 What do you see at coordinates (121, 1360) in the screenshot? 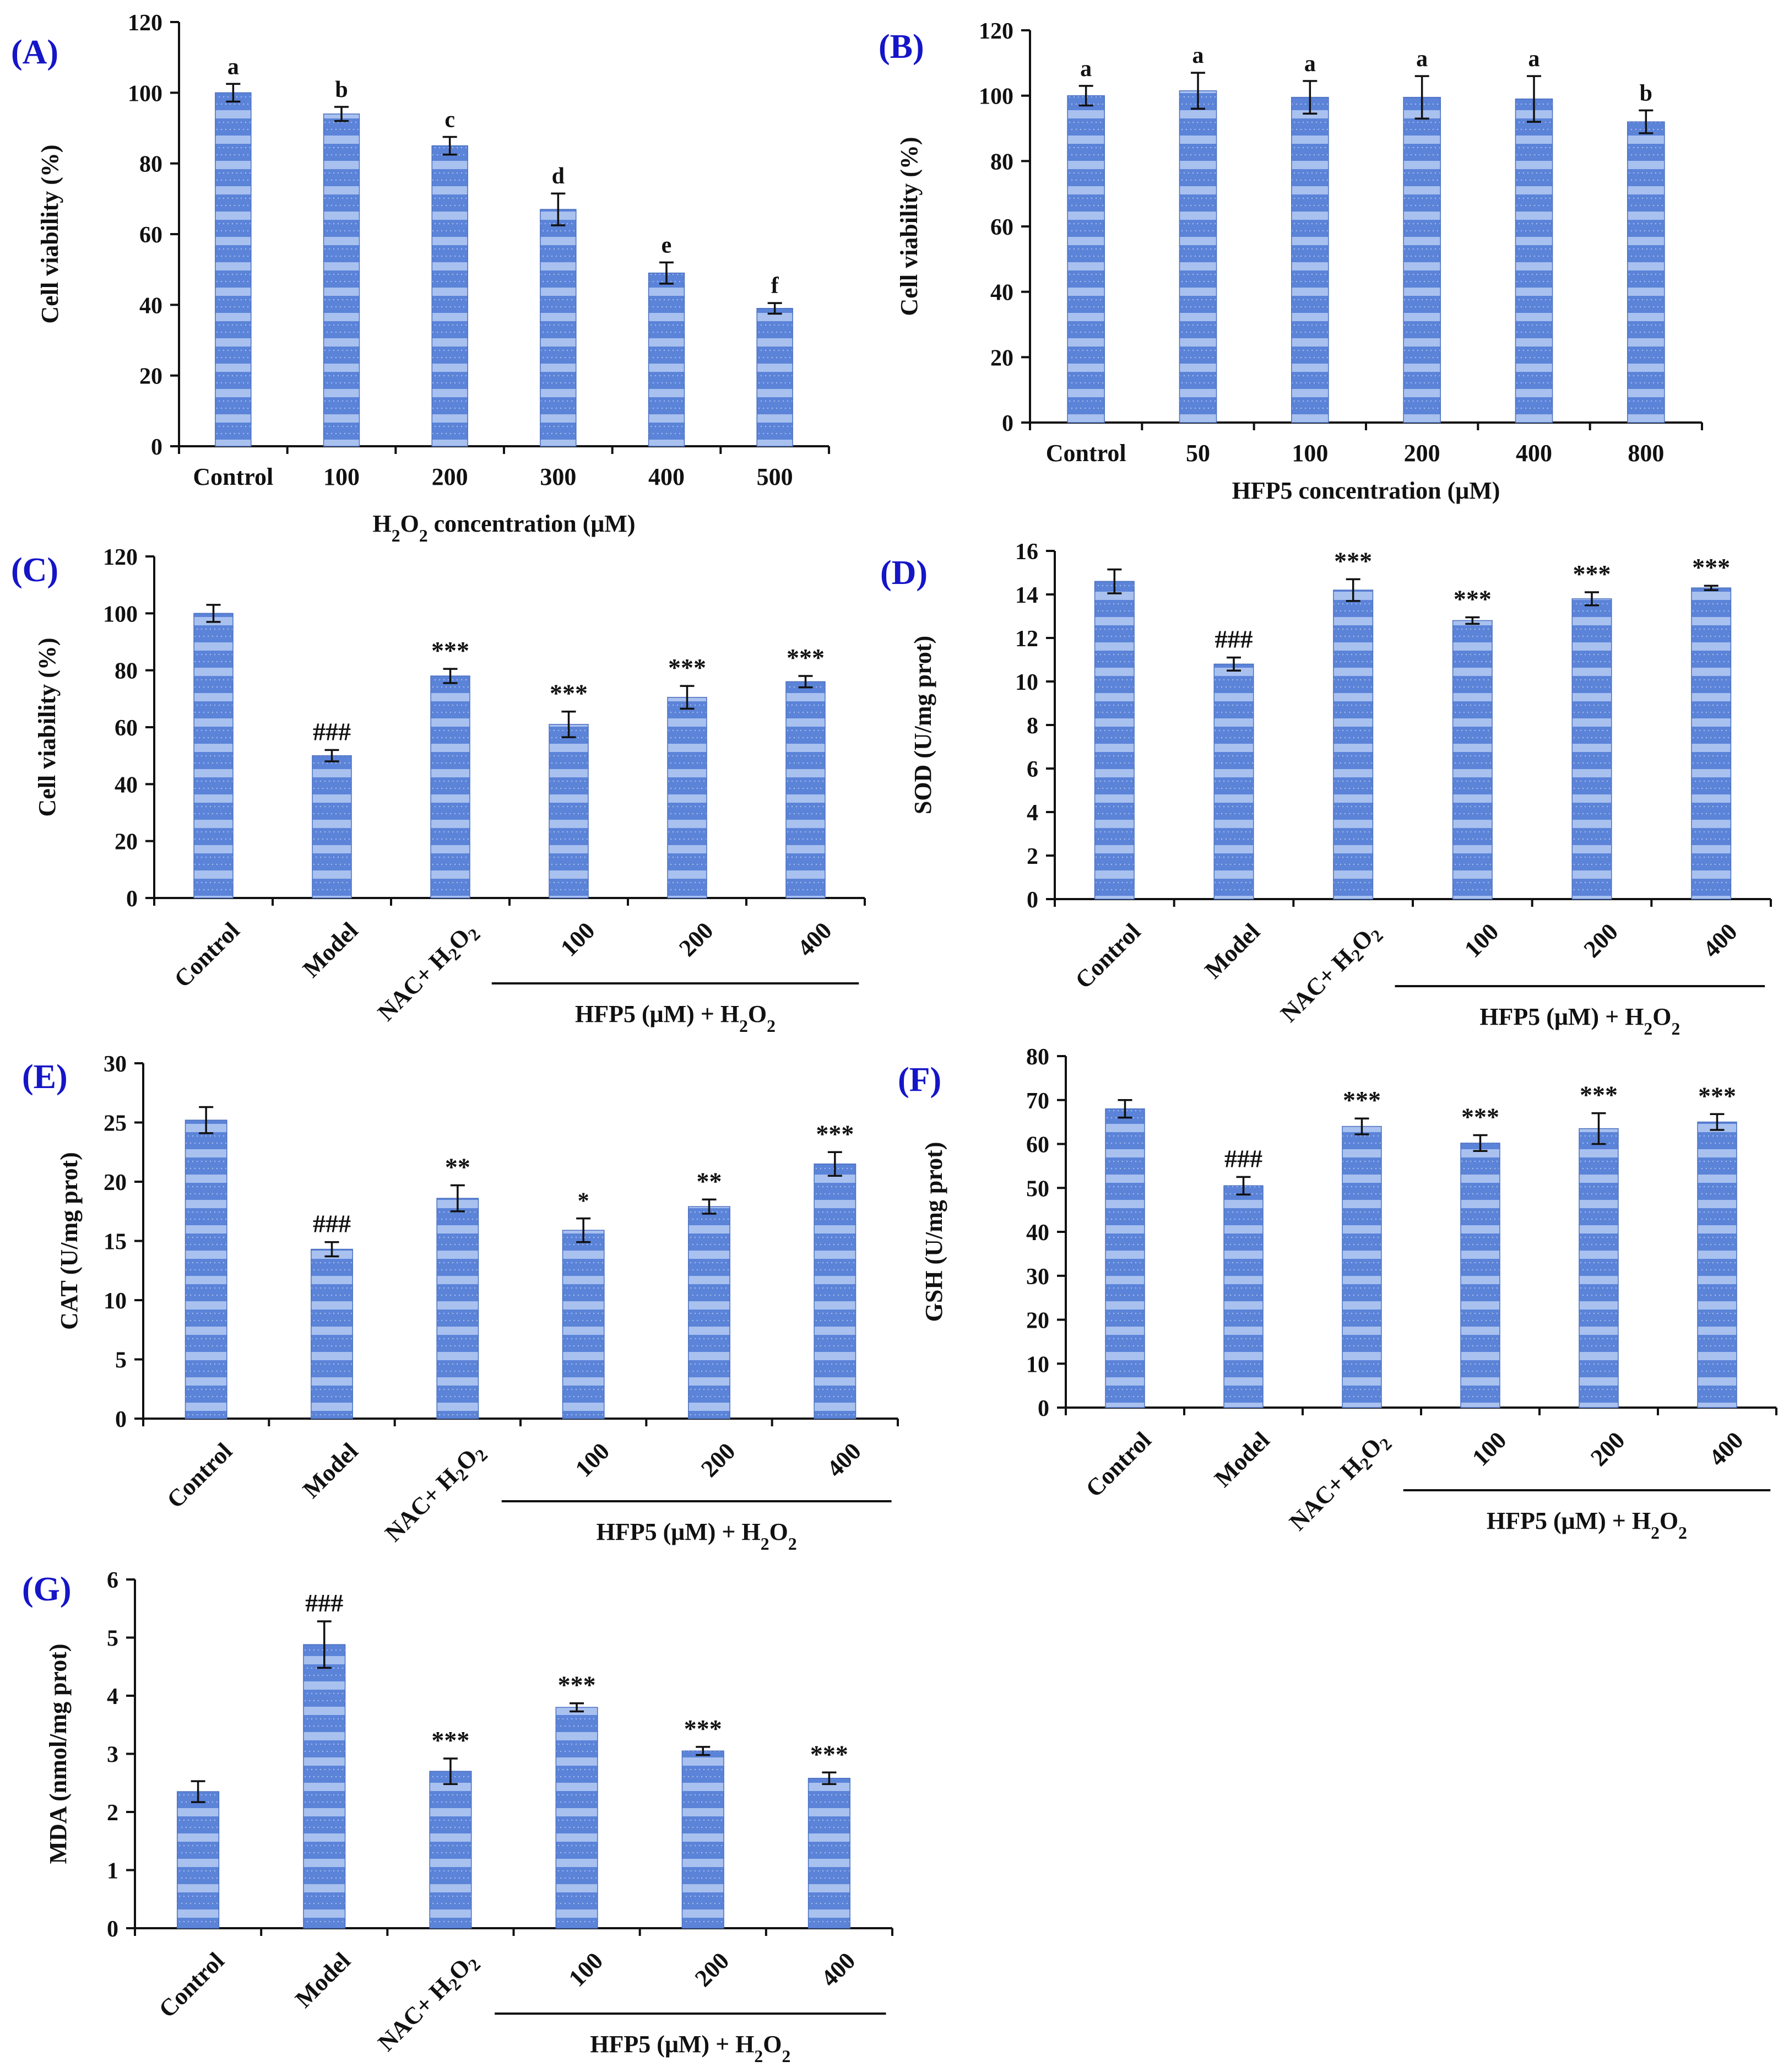
I see `y-tick-label: 5` at bounding box center [121, 1360].